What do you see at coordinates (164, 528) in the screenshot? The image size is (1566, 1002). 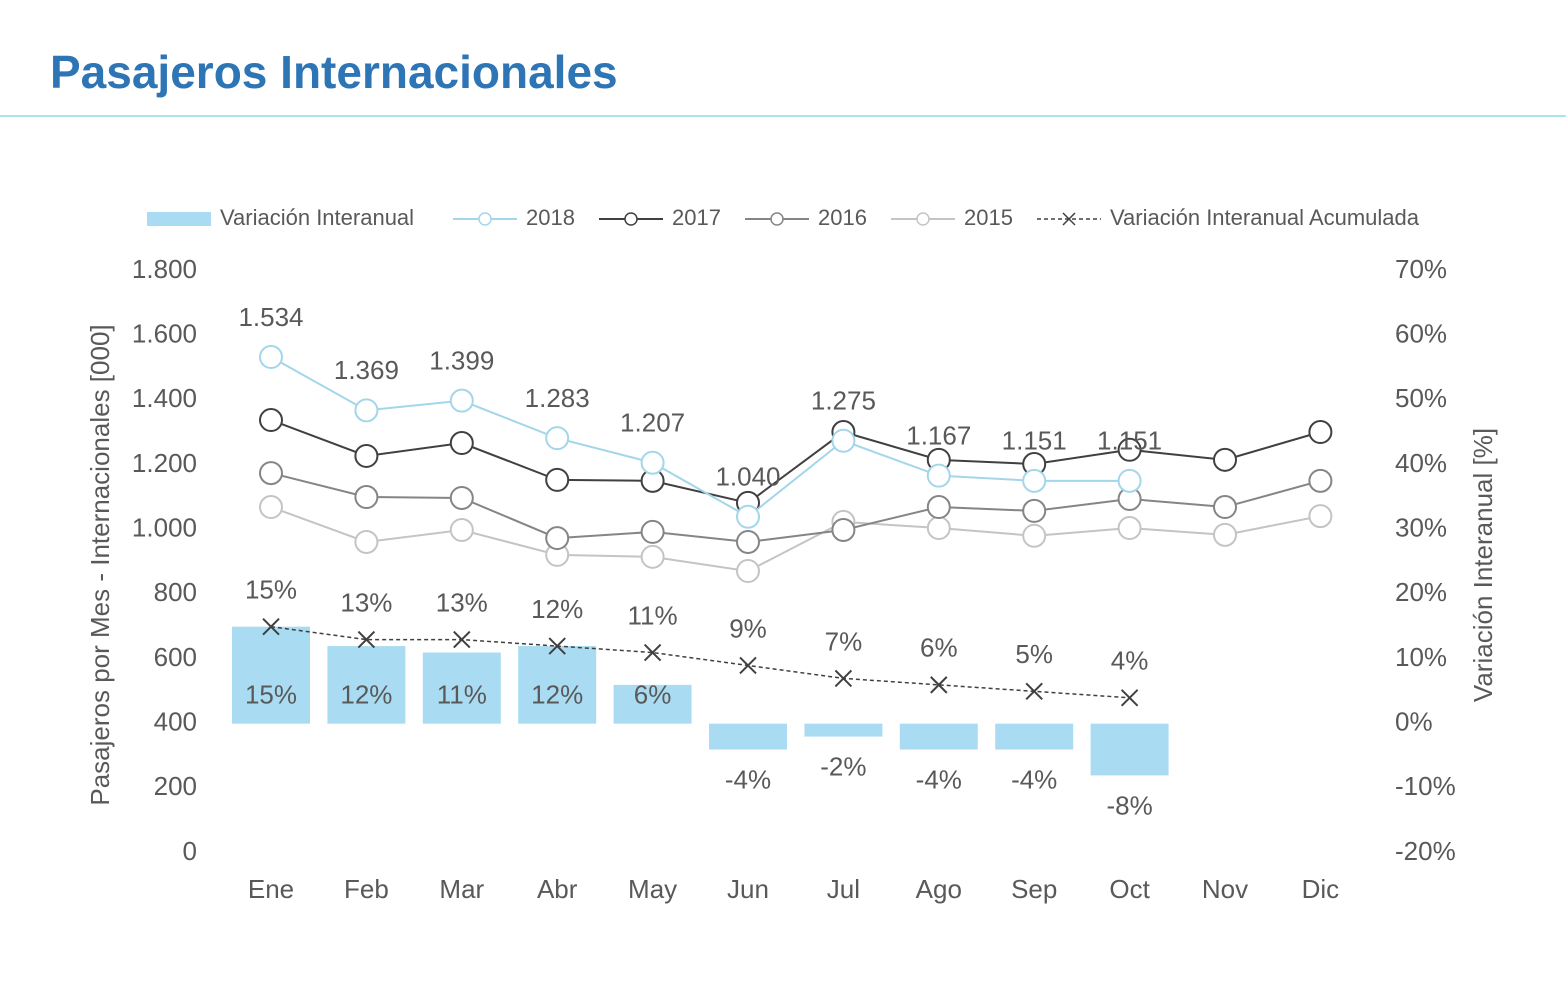 I see `y-tick-label: 1.000` at bounding box center [164, 528].